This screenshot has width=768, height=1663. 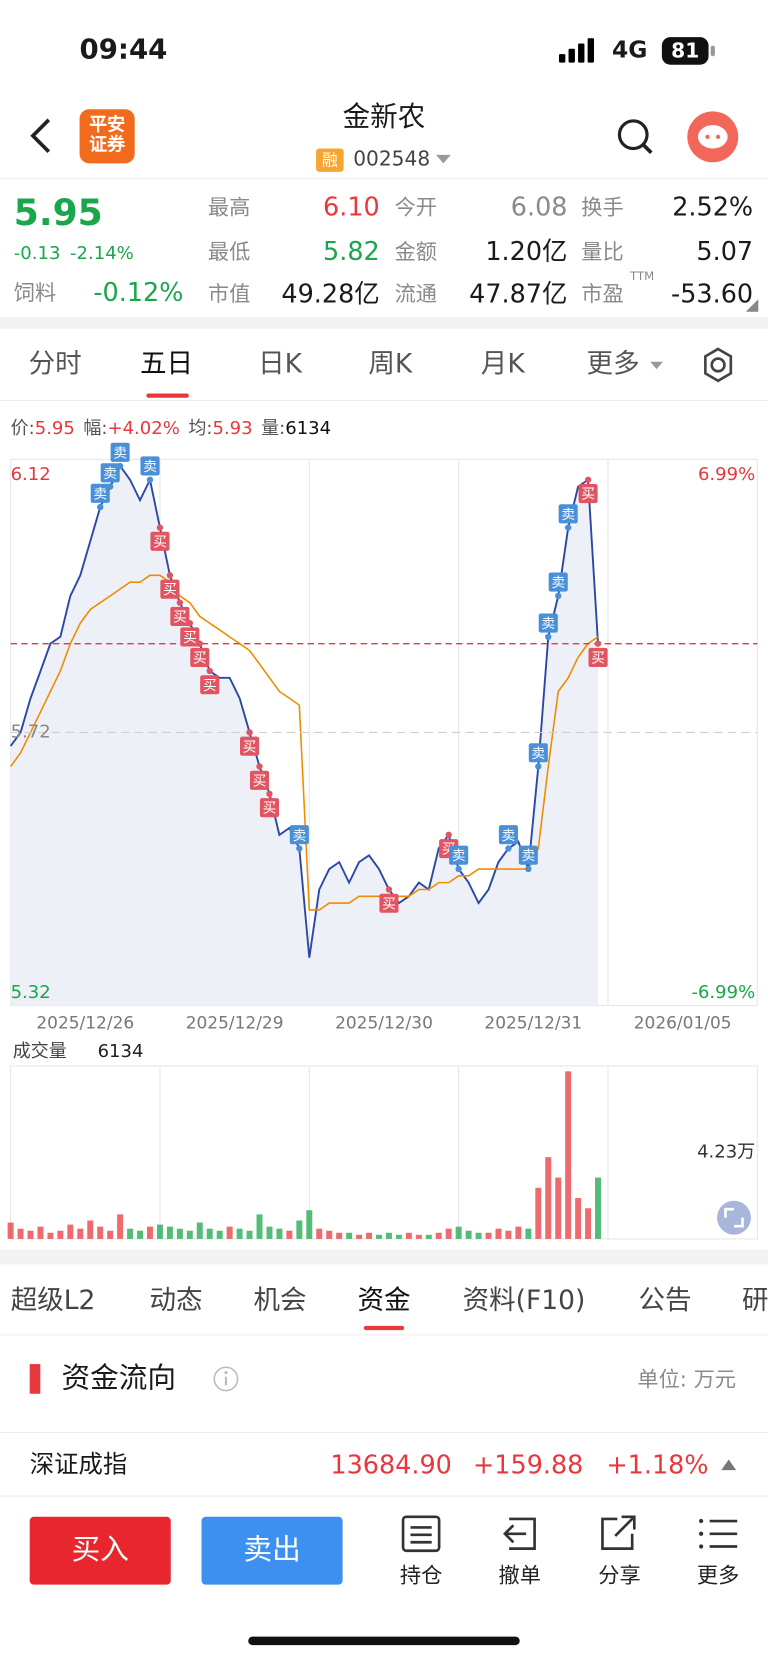 What do you see at coordinates (384, 117) in the screenshot?
I see `stock-name: 金新农` at bounding box center [384, 117].